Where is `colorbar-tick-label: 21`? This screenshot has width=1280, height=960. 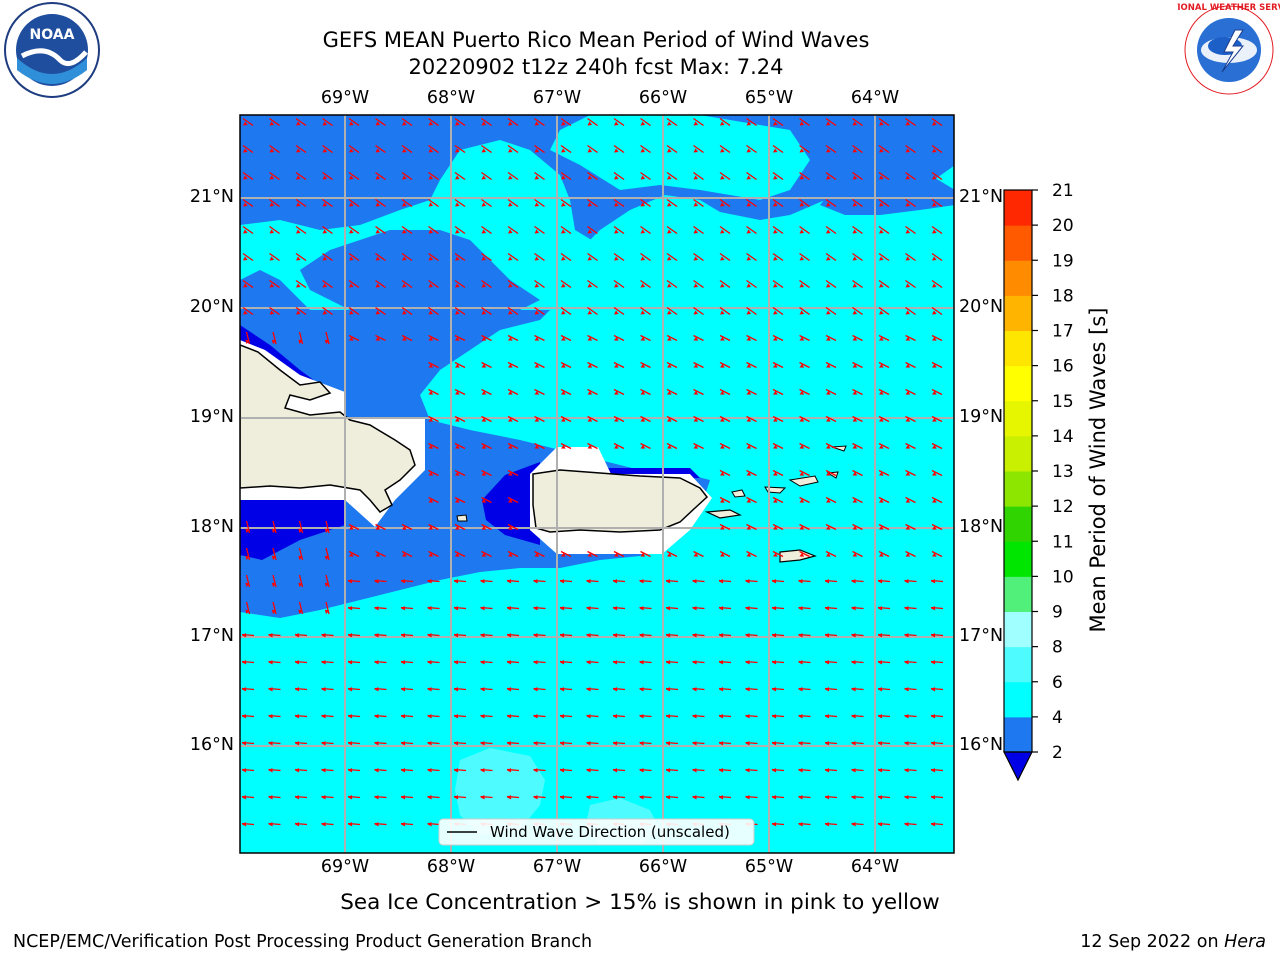 colorbar-tick-label: 21 is located at coordinates (1063, 191).